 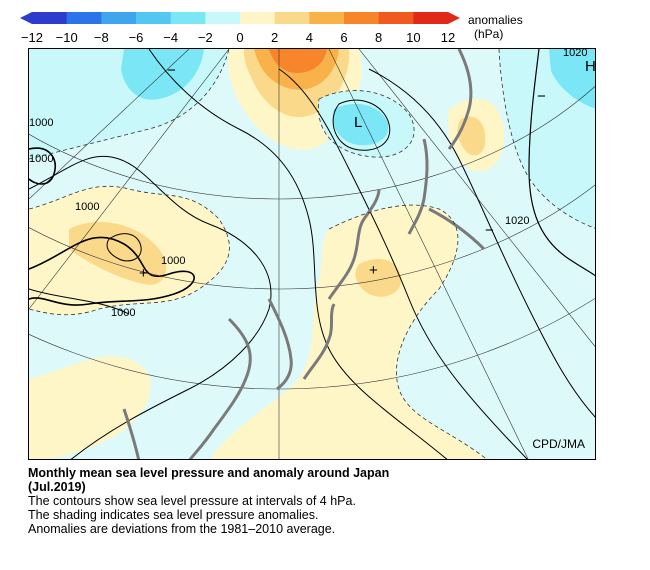 I want to click on coast-japan-kyushu, so click(x=319, y=341).